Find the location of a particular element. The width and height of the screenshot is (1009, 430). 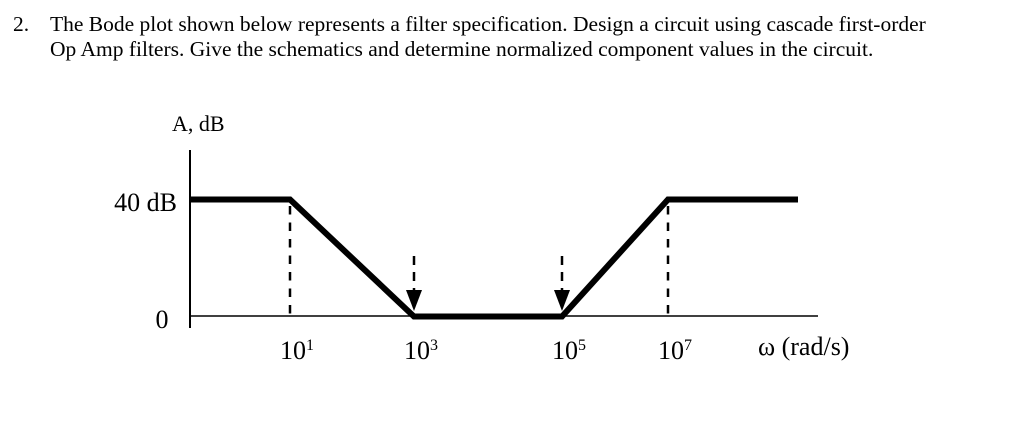

x-axis-label: ω (rad/s) is located at coordinates (804, 346).